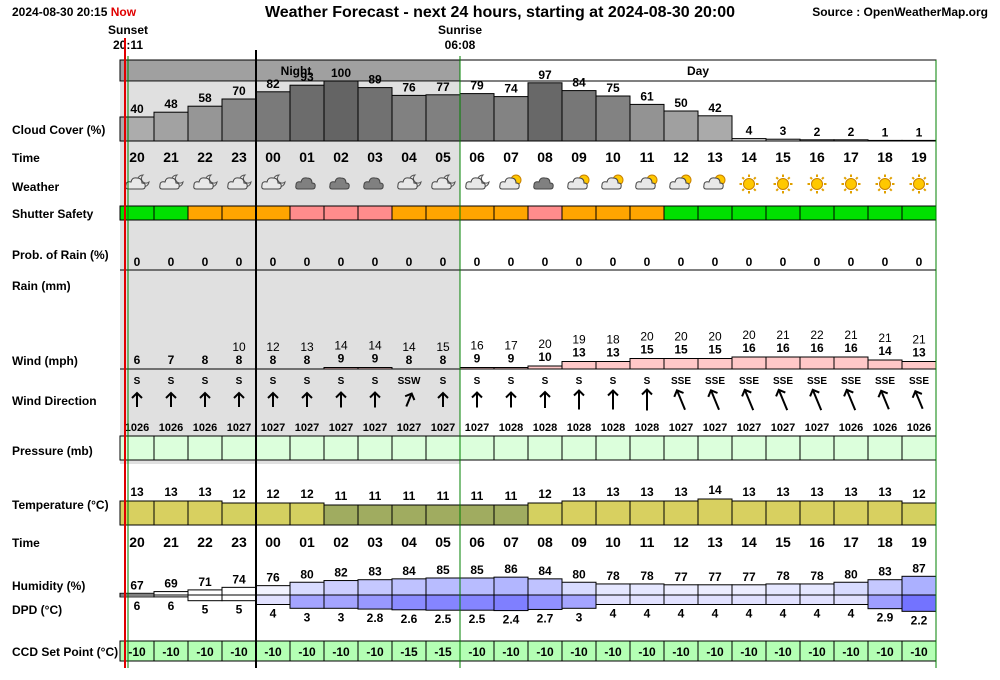 This screenshot has width=1000, height=680. Describe the element at coordinates (477, 86) in the screenshot. I see `cloud-value: 79` at that location.